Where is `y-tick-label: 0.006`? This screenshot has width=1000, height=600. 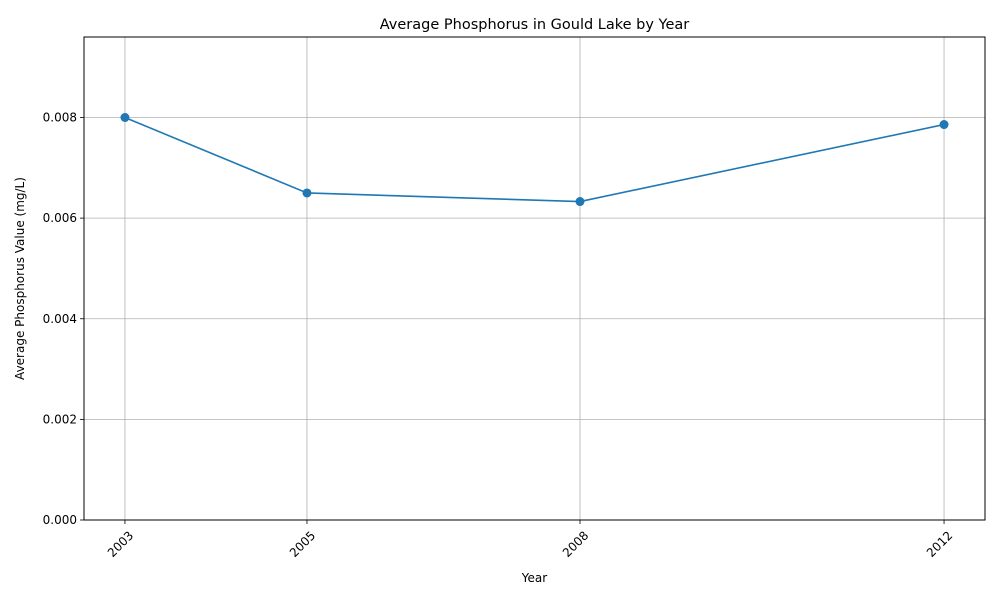 y-tick-label: 0.006 is located at coordinates (60, 218).